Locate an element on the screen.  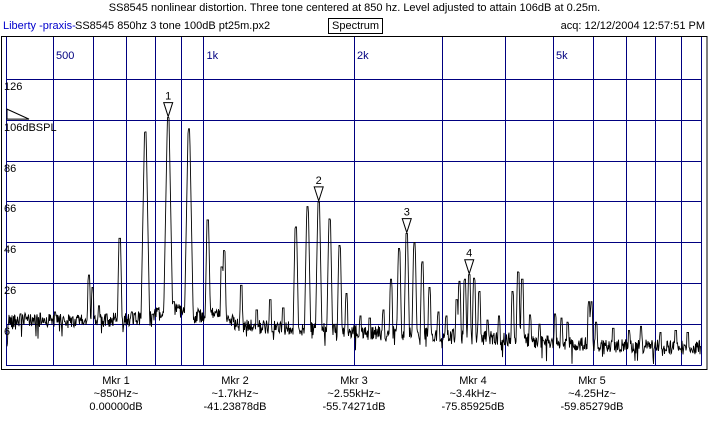
marker-4-name: Mkr 4 is located at coordinates (473, 381).